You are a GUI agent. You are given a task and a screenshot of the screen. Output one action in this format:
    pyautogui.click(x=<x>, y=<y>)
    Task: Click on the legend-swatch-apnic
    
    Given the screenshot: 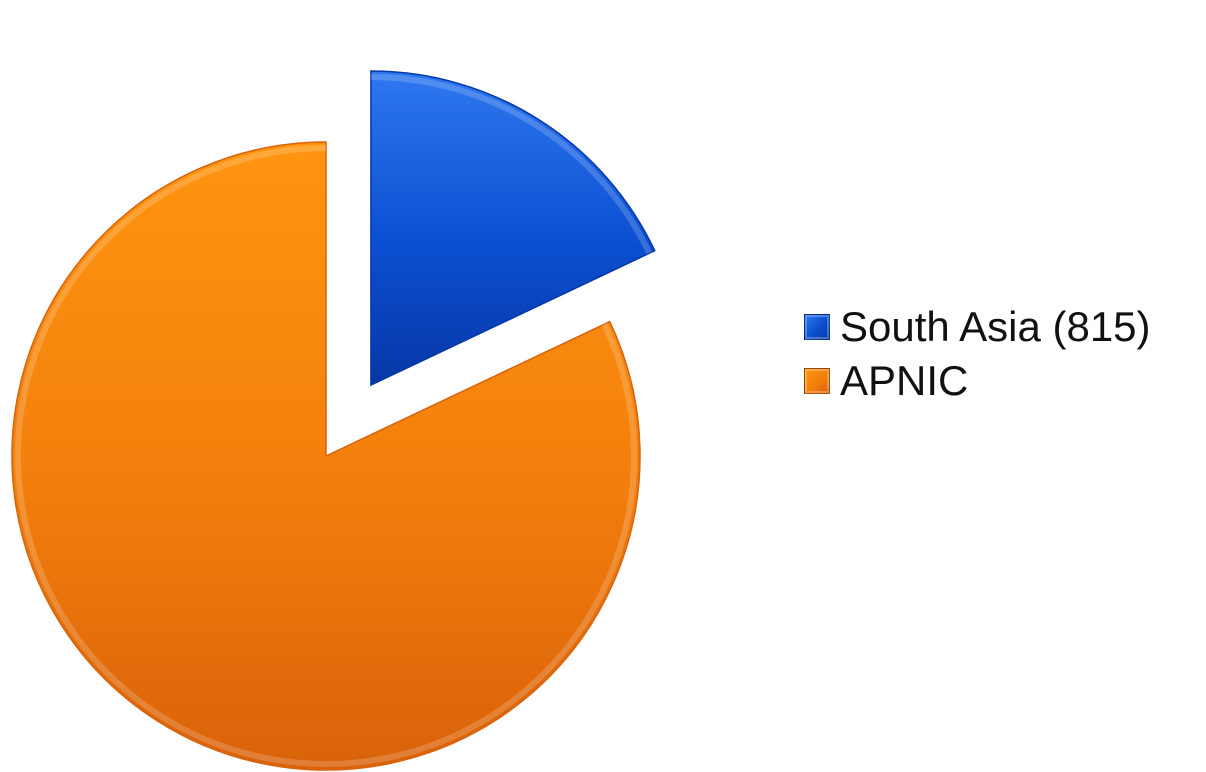 What is the action you would take?
    pyautogui.click(x=817, y=381)
    